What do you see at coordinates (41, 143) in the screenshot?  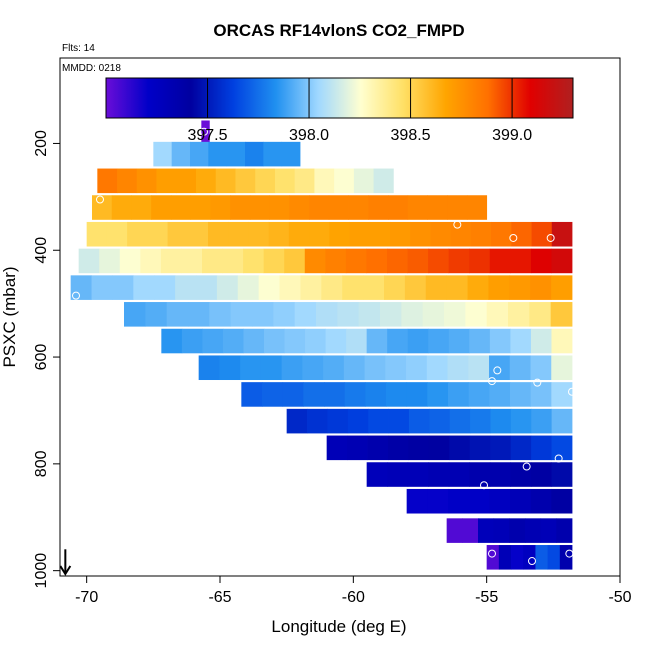 I see `y-tick-label: 200` at bounding box center [41, 143].